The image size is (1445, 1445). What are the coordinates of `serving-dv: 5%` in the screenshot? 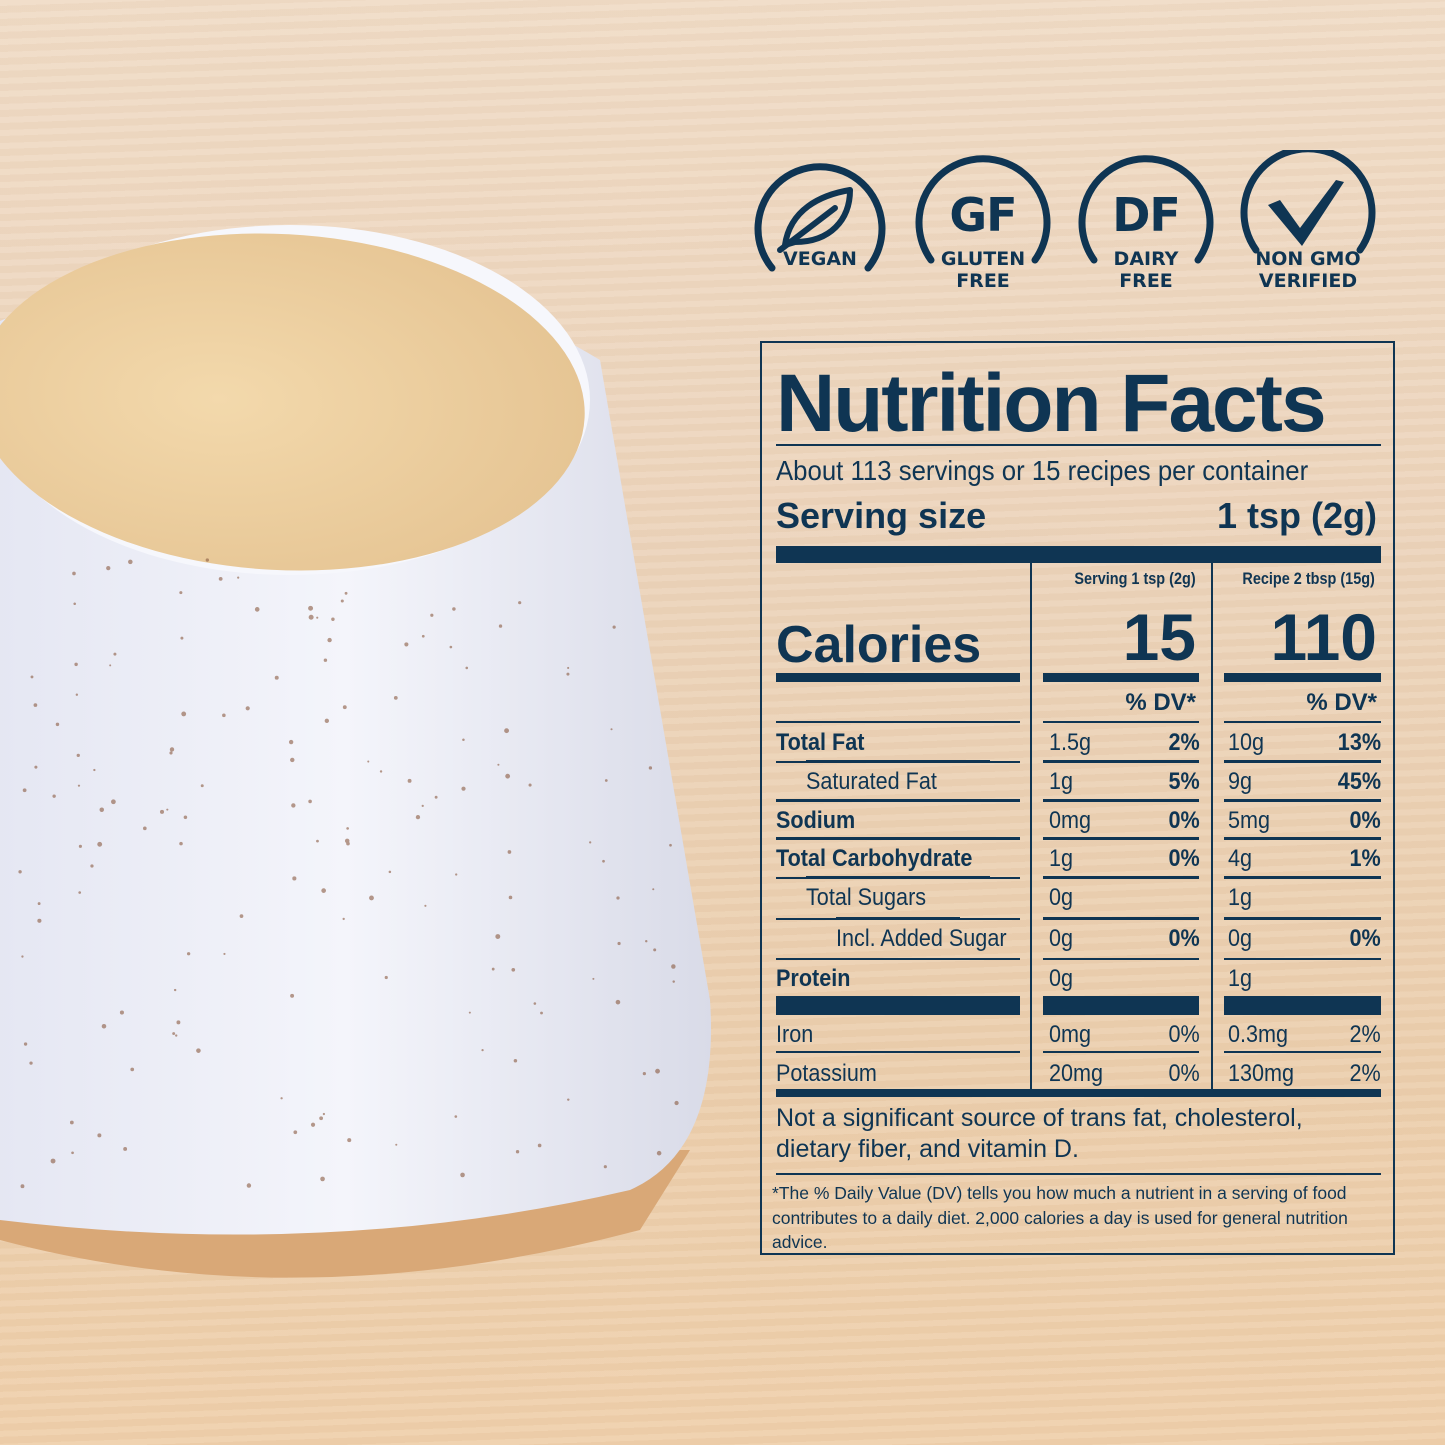 It's located at (1184, 781).